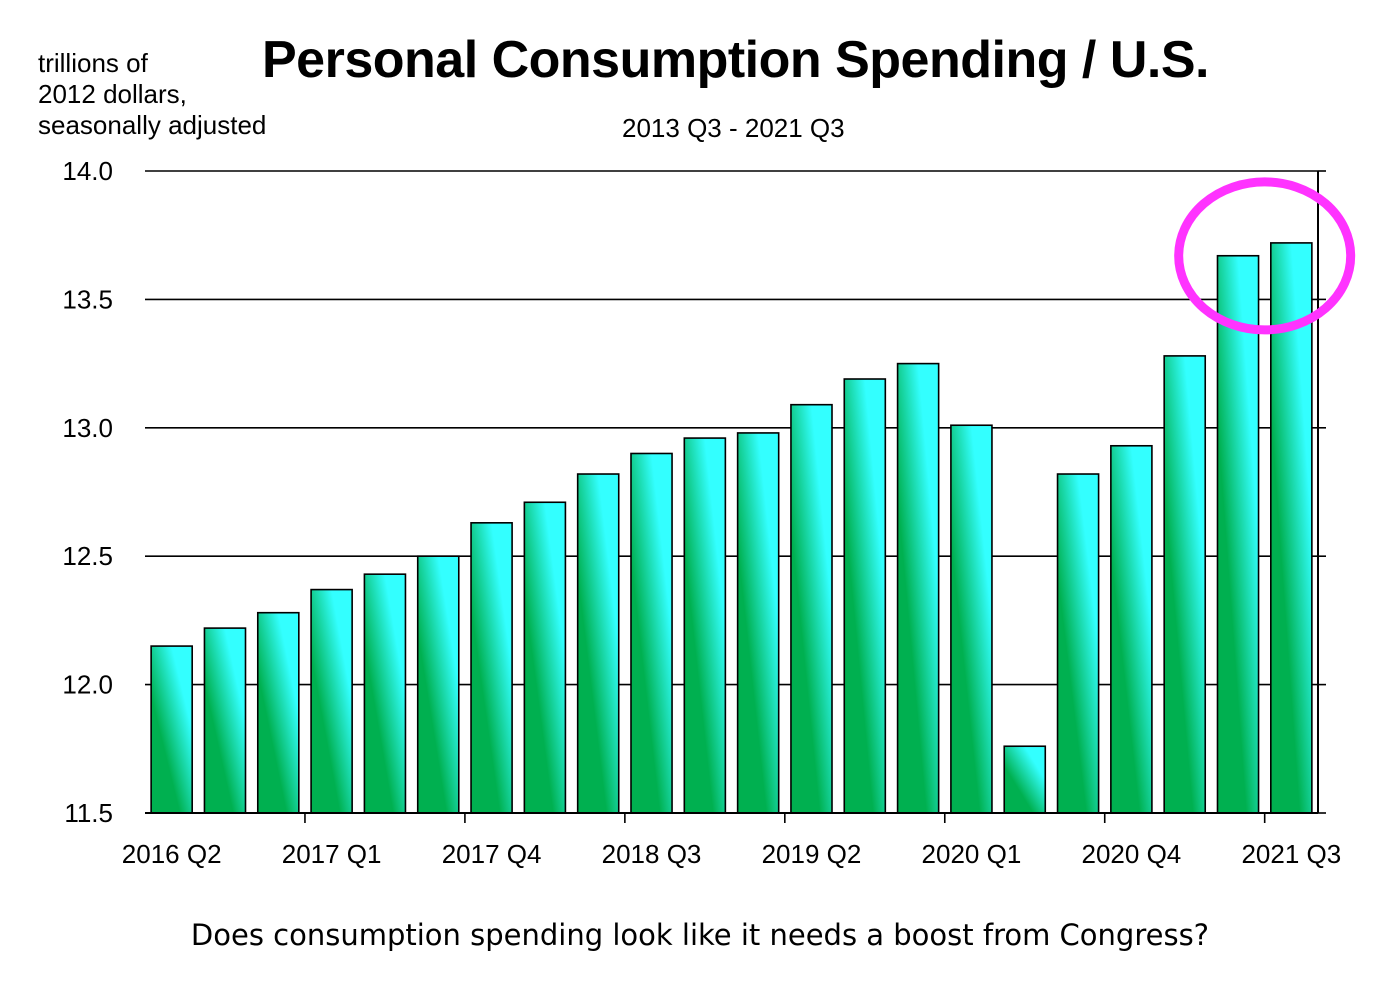 Image resolution: width=1400 pixels, height=1000 pixels. I want to click on y-tick-label: 13.5, so click(87, 299).